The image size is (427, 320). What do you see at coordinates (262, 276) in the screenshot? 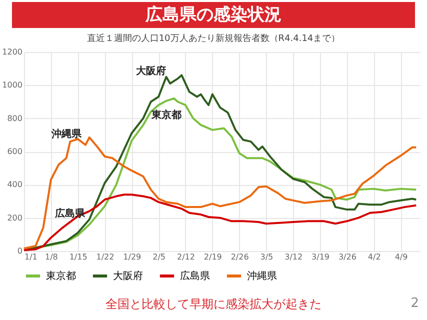
I see `legend-label: 沖縄県` at bounding box center [262, 276].